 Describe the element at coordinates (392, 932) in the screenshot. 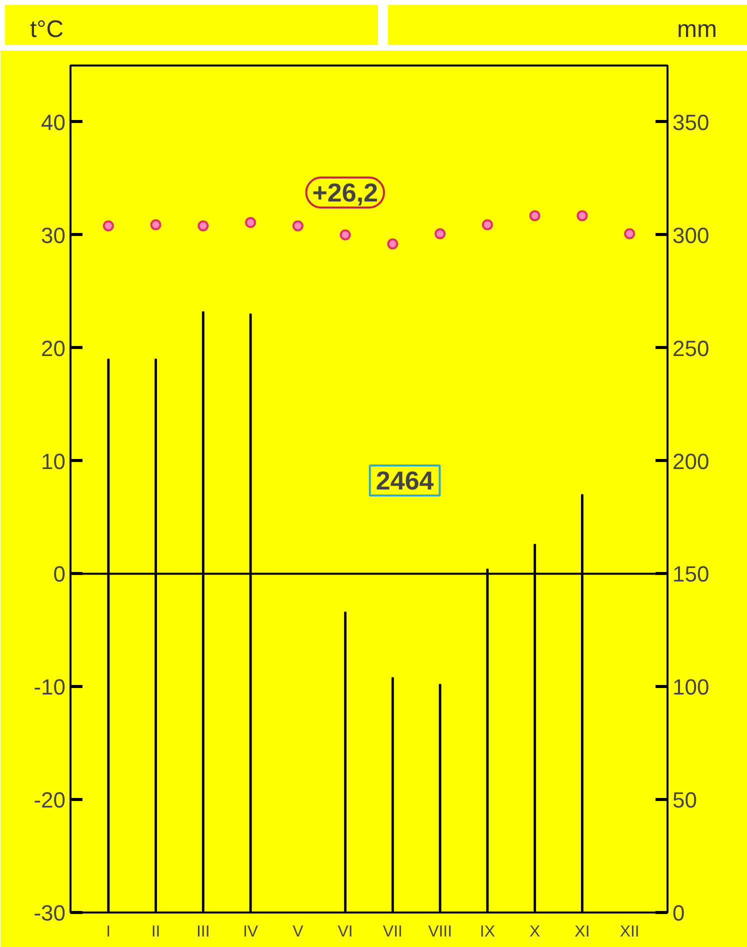

I see `x-tick-label: VII` at that location.